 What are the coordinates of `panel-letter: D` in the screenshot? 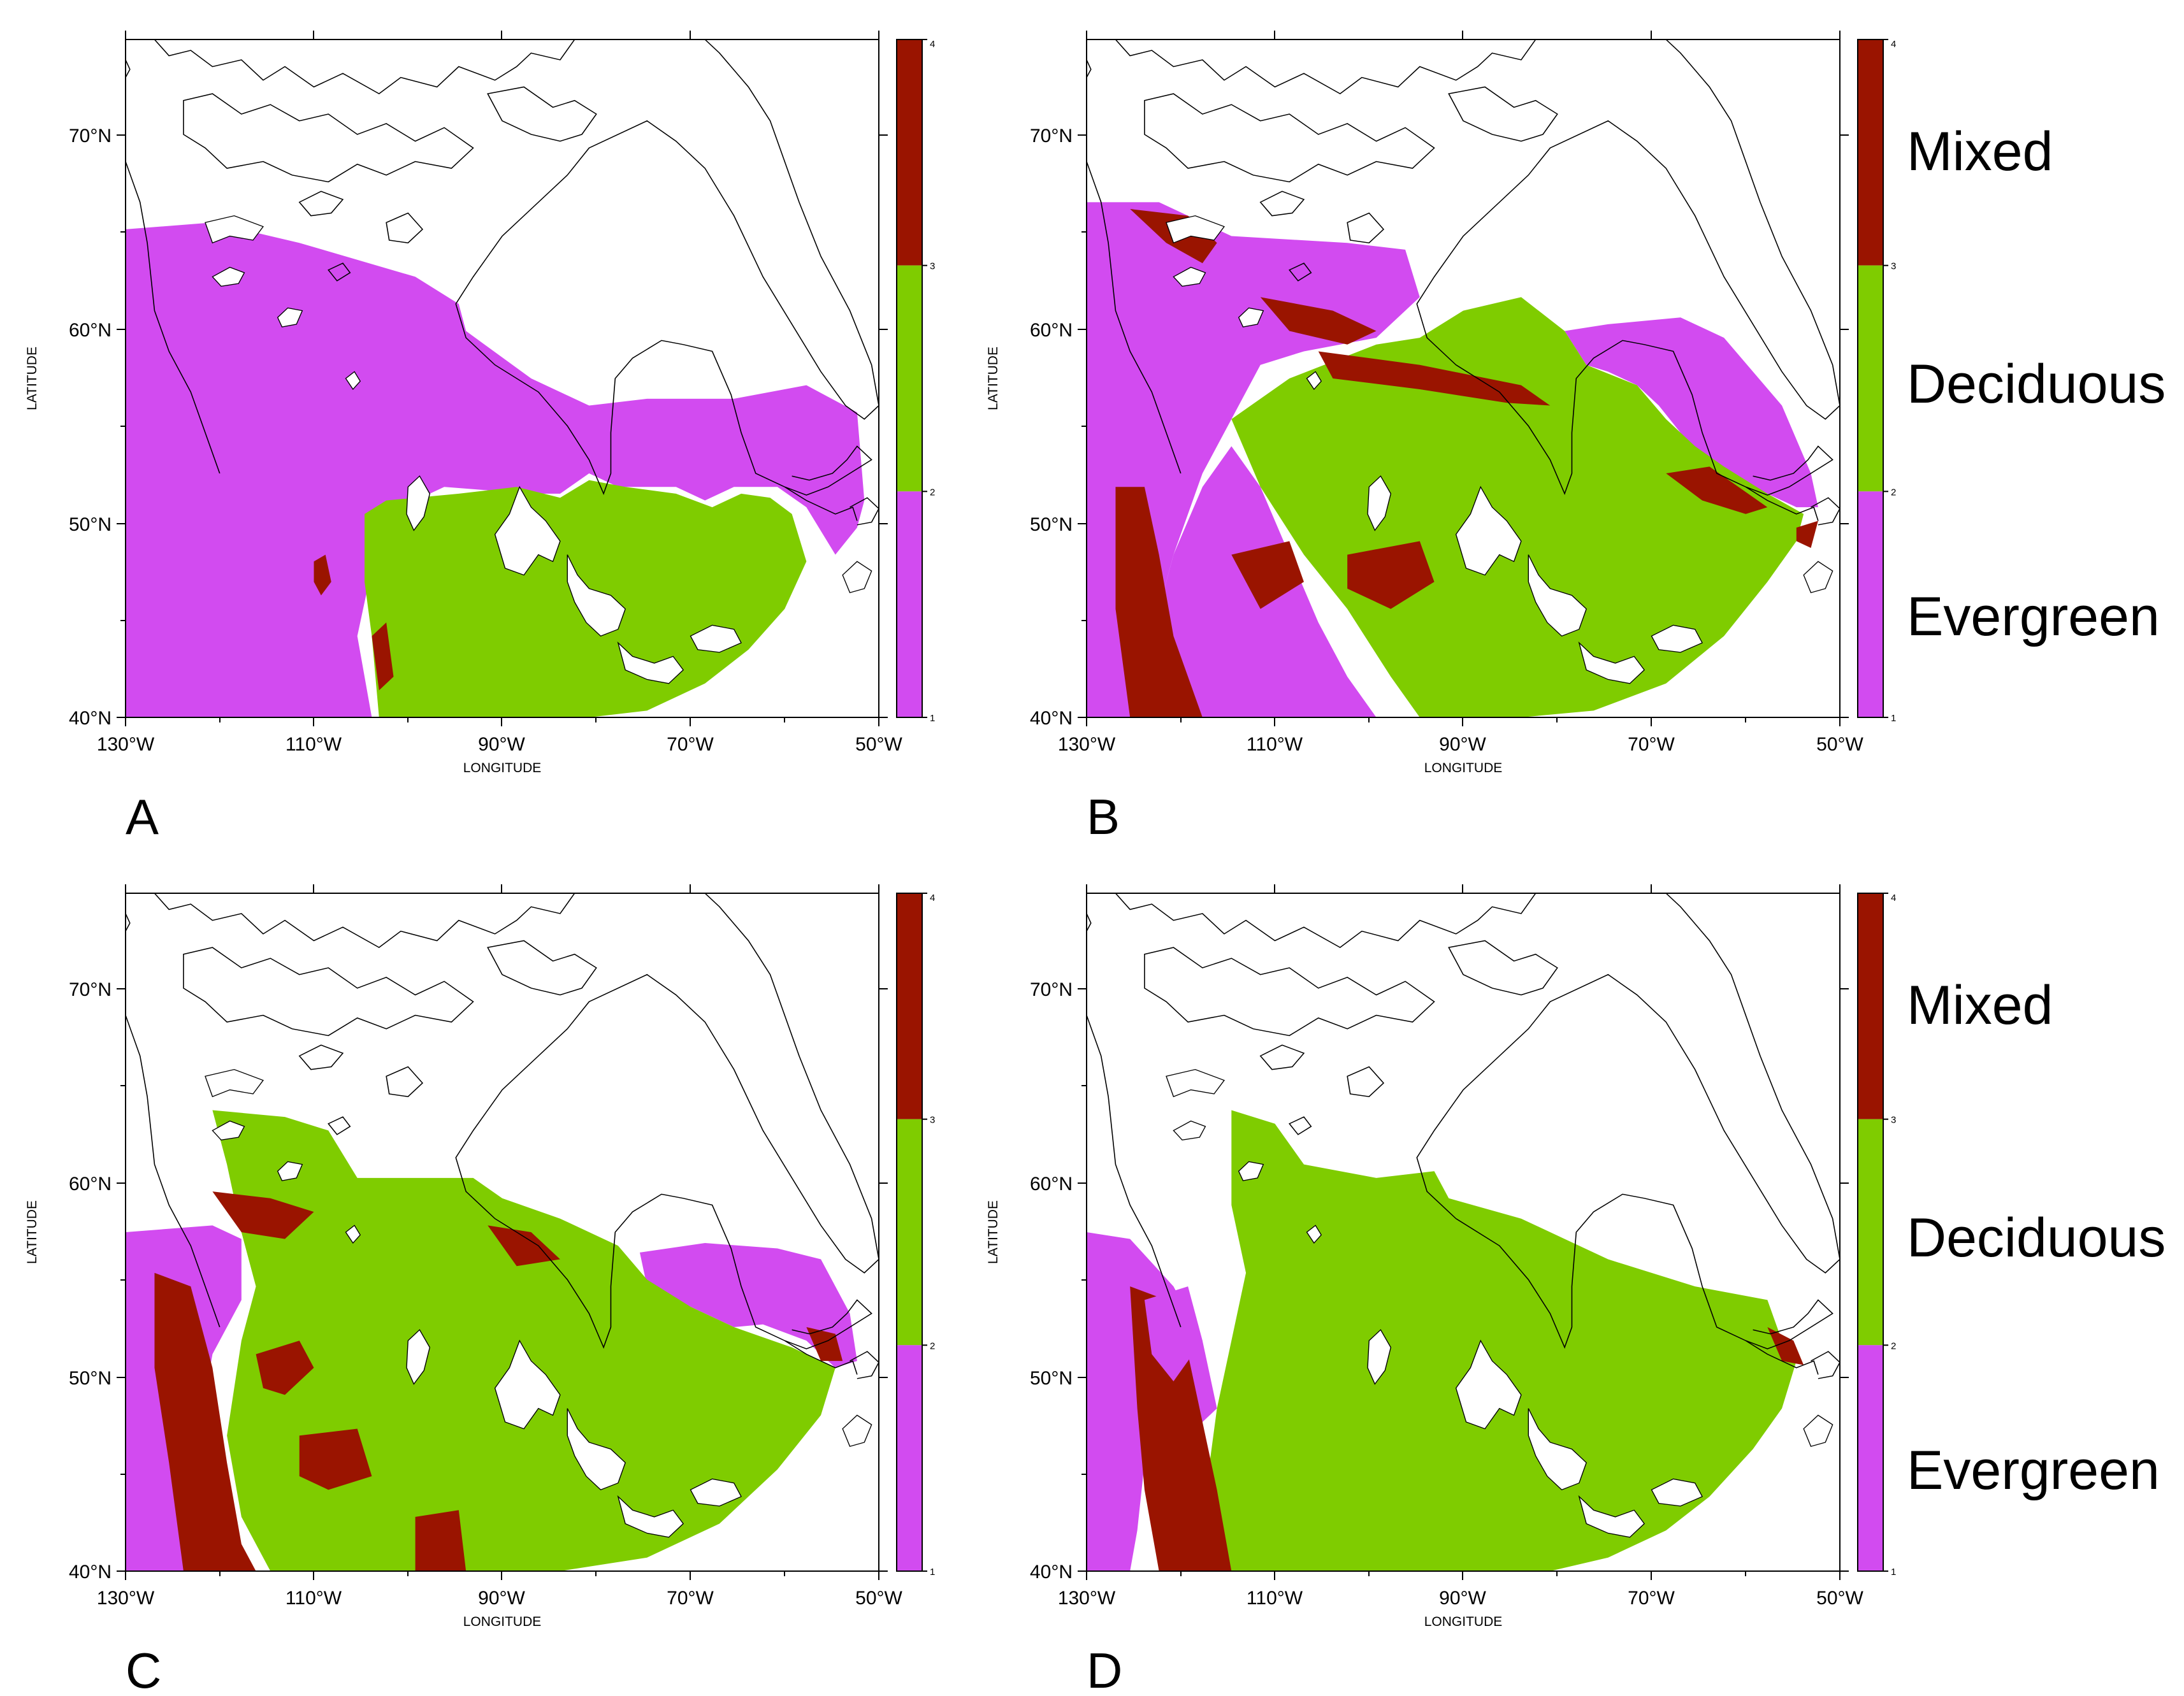 It's located at (1104, 1669).